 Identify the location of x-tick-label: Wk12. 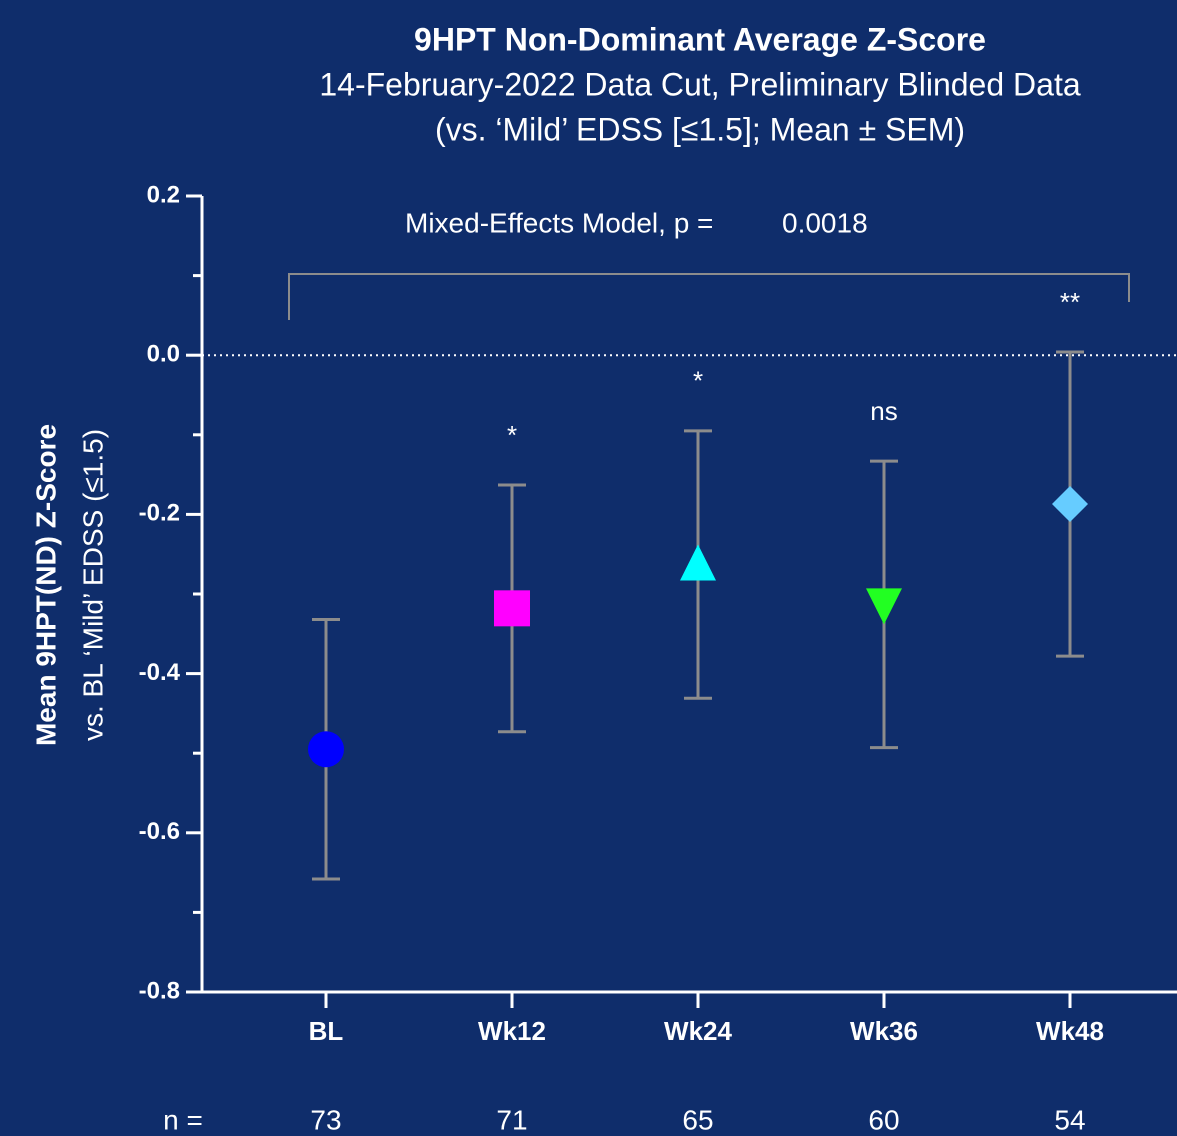
(512, 1031).